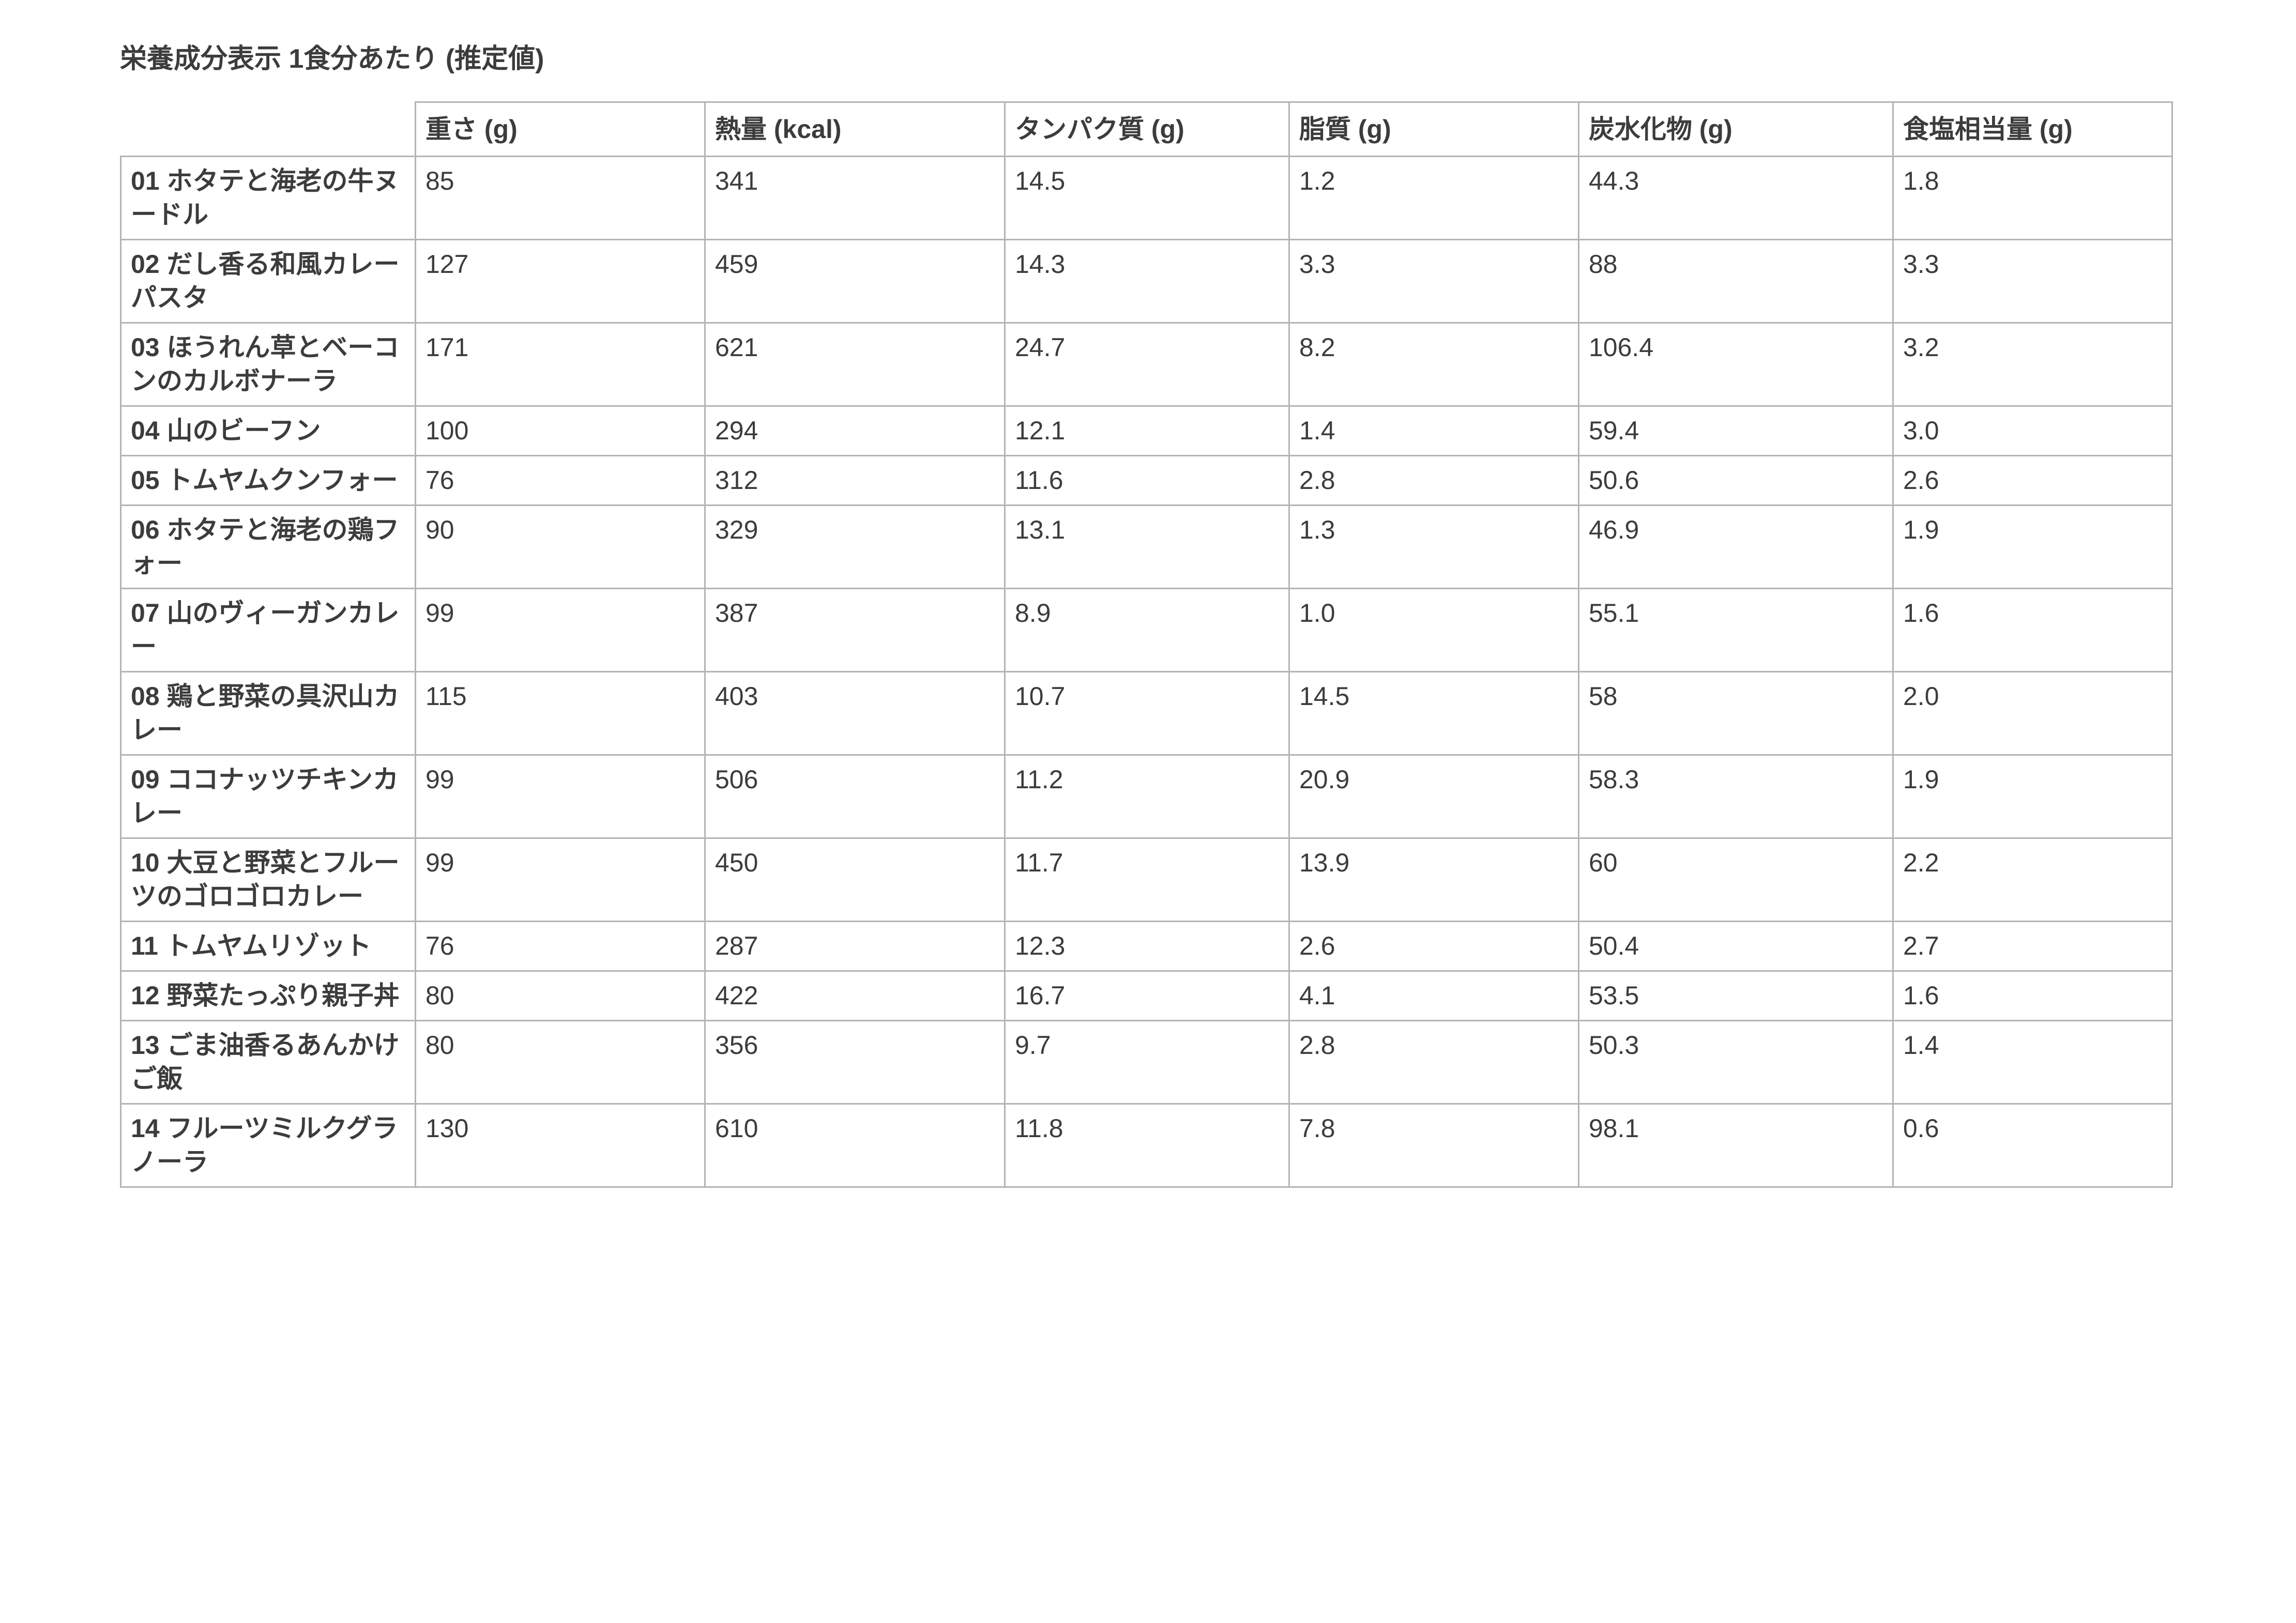 The height and width of the screenshot is (1623, 2296). Describe the element at coordinates (855, 880) in the screenshot. I see `cell-energy: 450` at that location.